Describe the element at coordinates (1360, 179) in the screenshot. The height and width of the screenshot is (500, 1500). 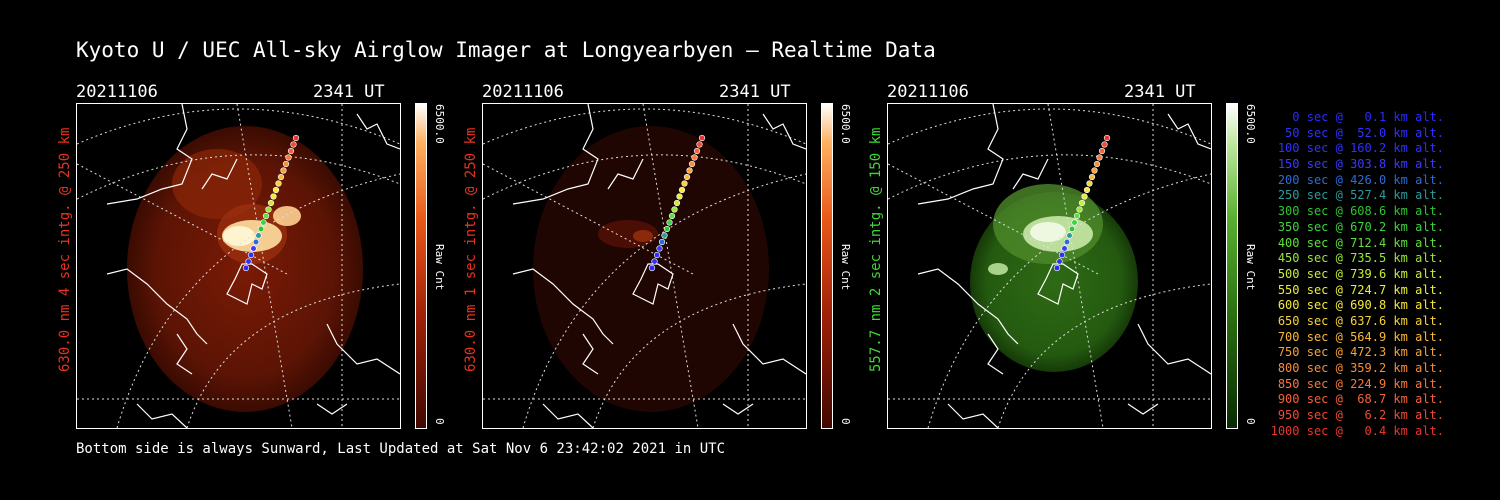
I see `legend-row: 200 sec @ 426.0 km alt.` at that location.